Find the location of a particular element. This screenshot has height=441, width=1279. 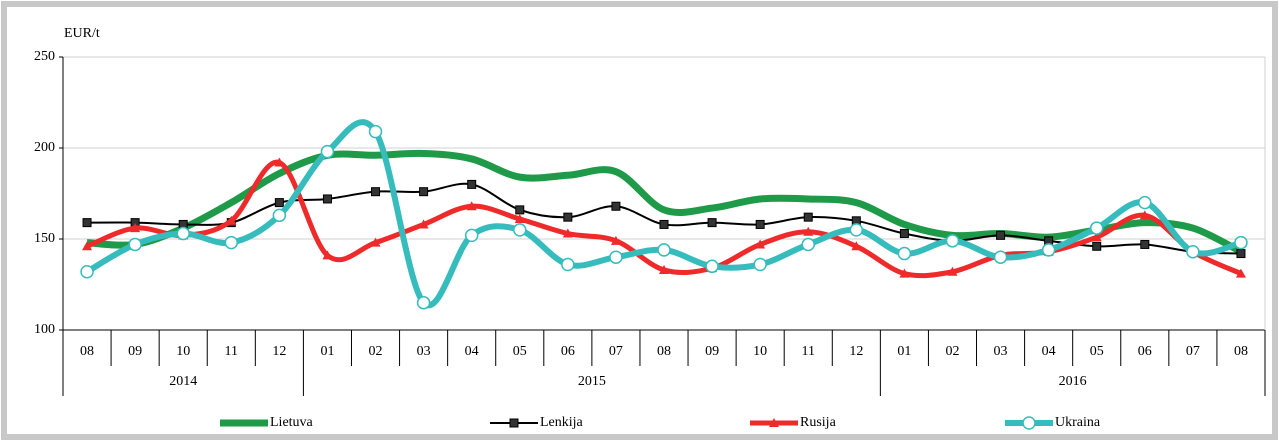

legend-label: Ukraina is located at coordinates (1078, 422).